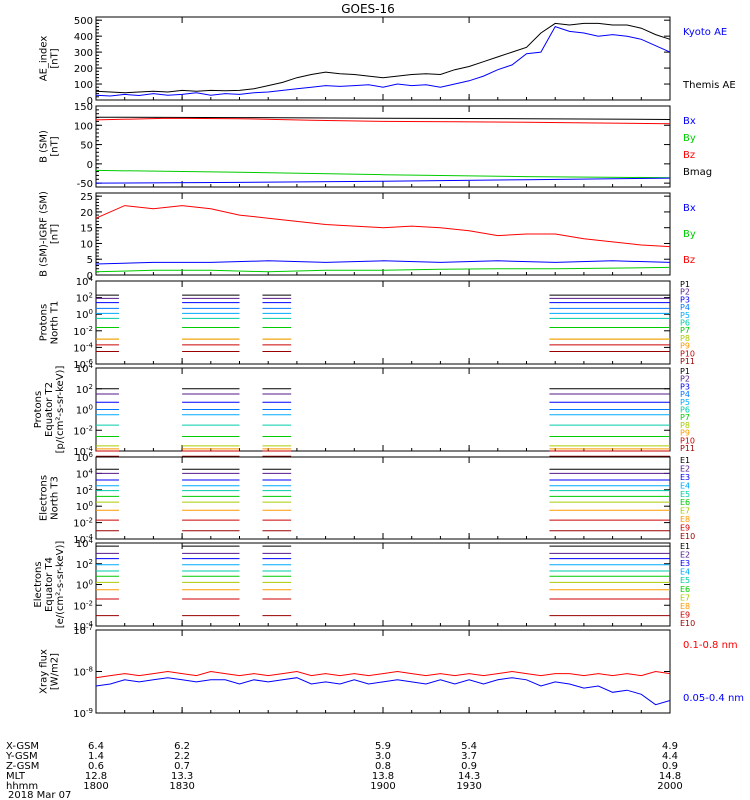 This screenshot has width=750, height=800. What do you see at coordinates (83, 347) in the screenshot?
I see `p_n-ytick-label: 10⁻⁴` at bounding box center [83, 347].